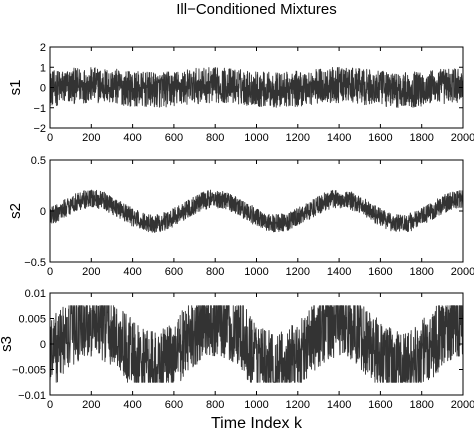  I want to click on series-line-s1, so click(256, 87).